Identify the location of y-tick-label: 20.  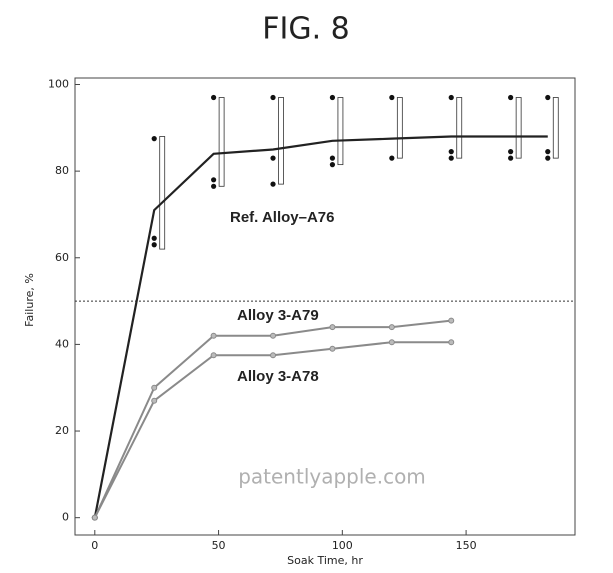
(62, 430).